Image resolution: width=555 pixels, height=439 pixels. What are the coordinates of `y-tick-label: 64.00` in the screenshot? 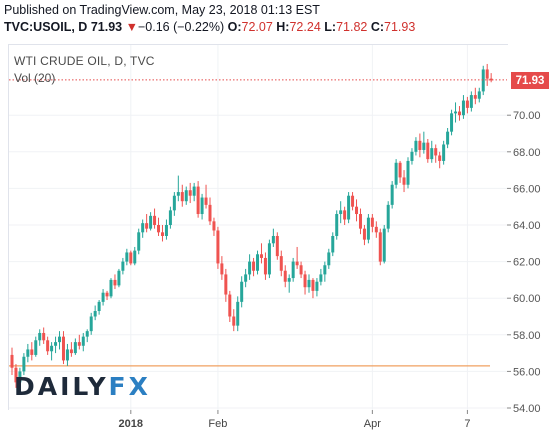 It's located at (527, 226).